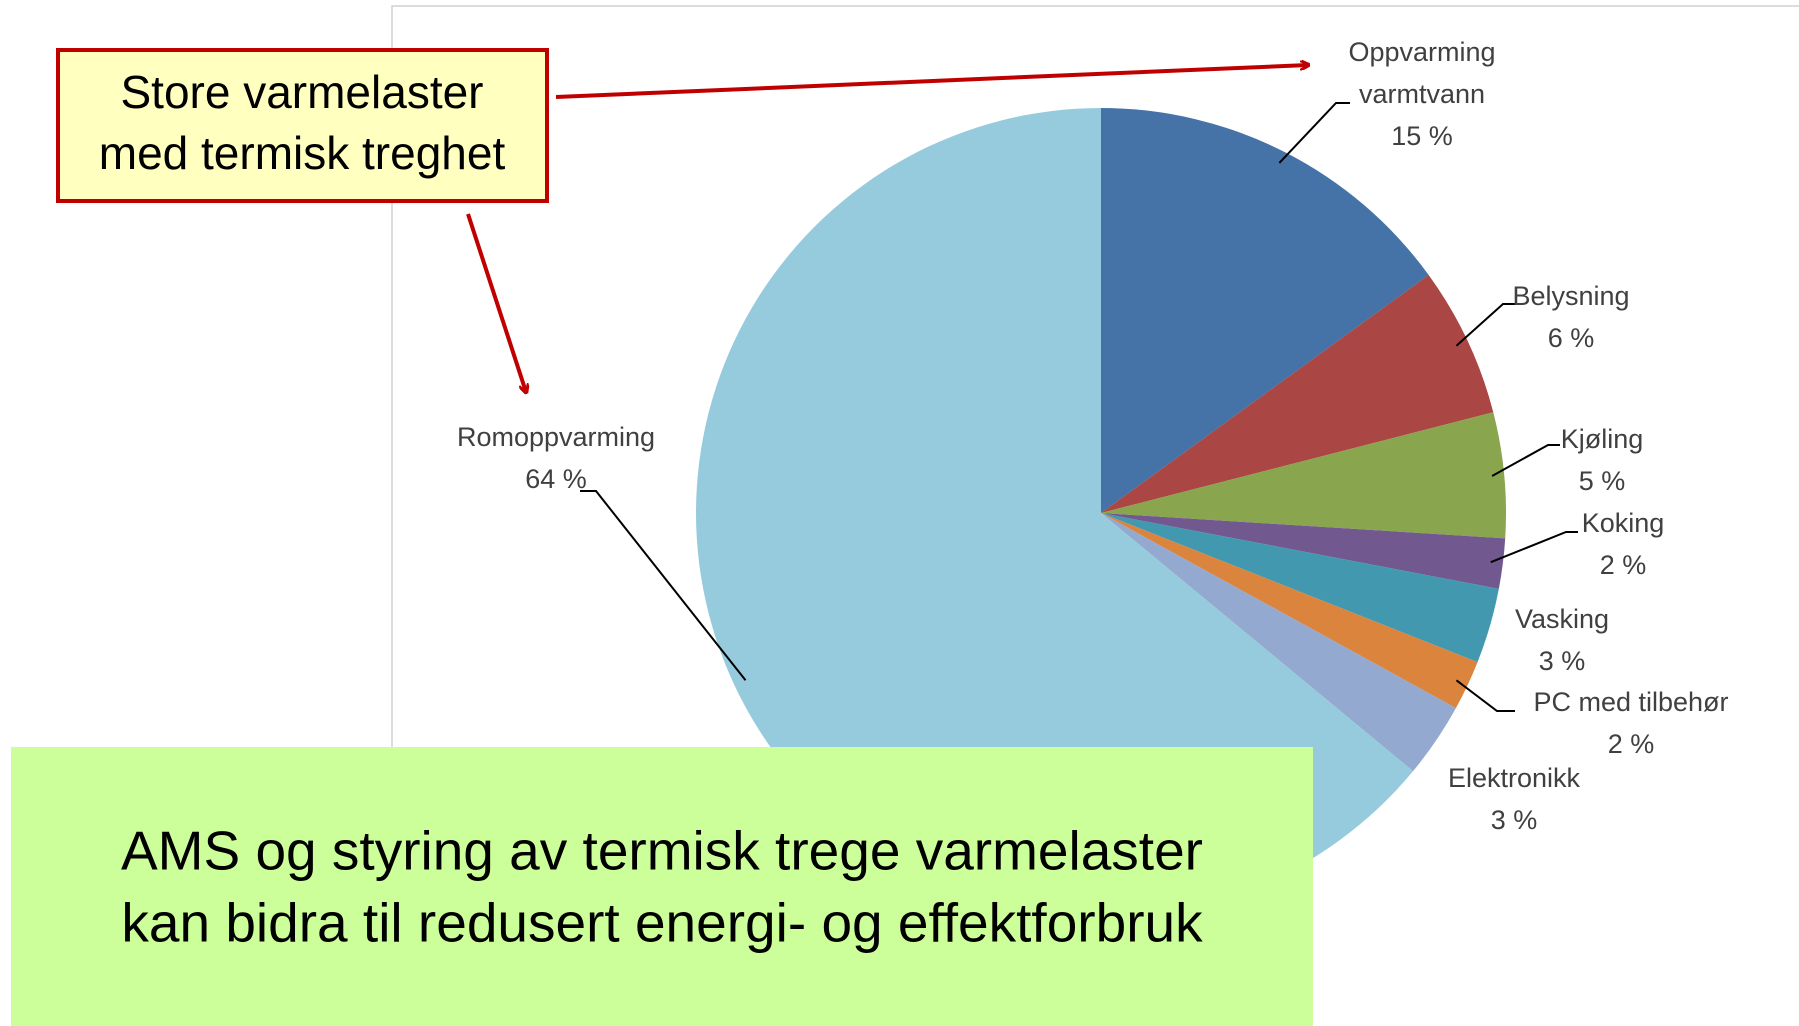 The image size is (1799, 1026). Describe the element at coordinates (301, 92) in the screenshot. I see `callout-text: Store varmelaster` at that location.